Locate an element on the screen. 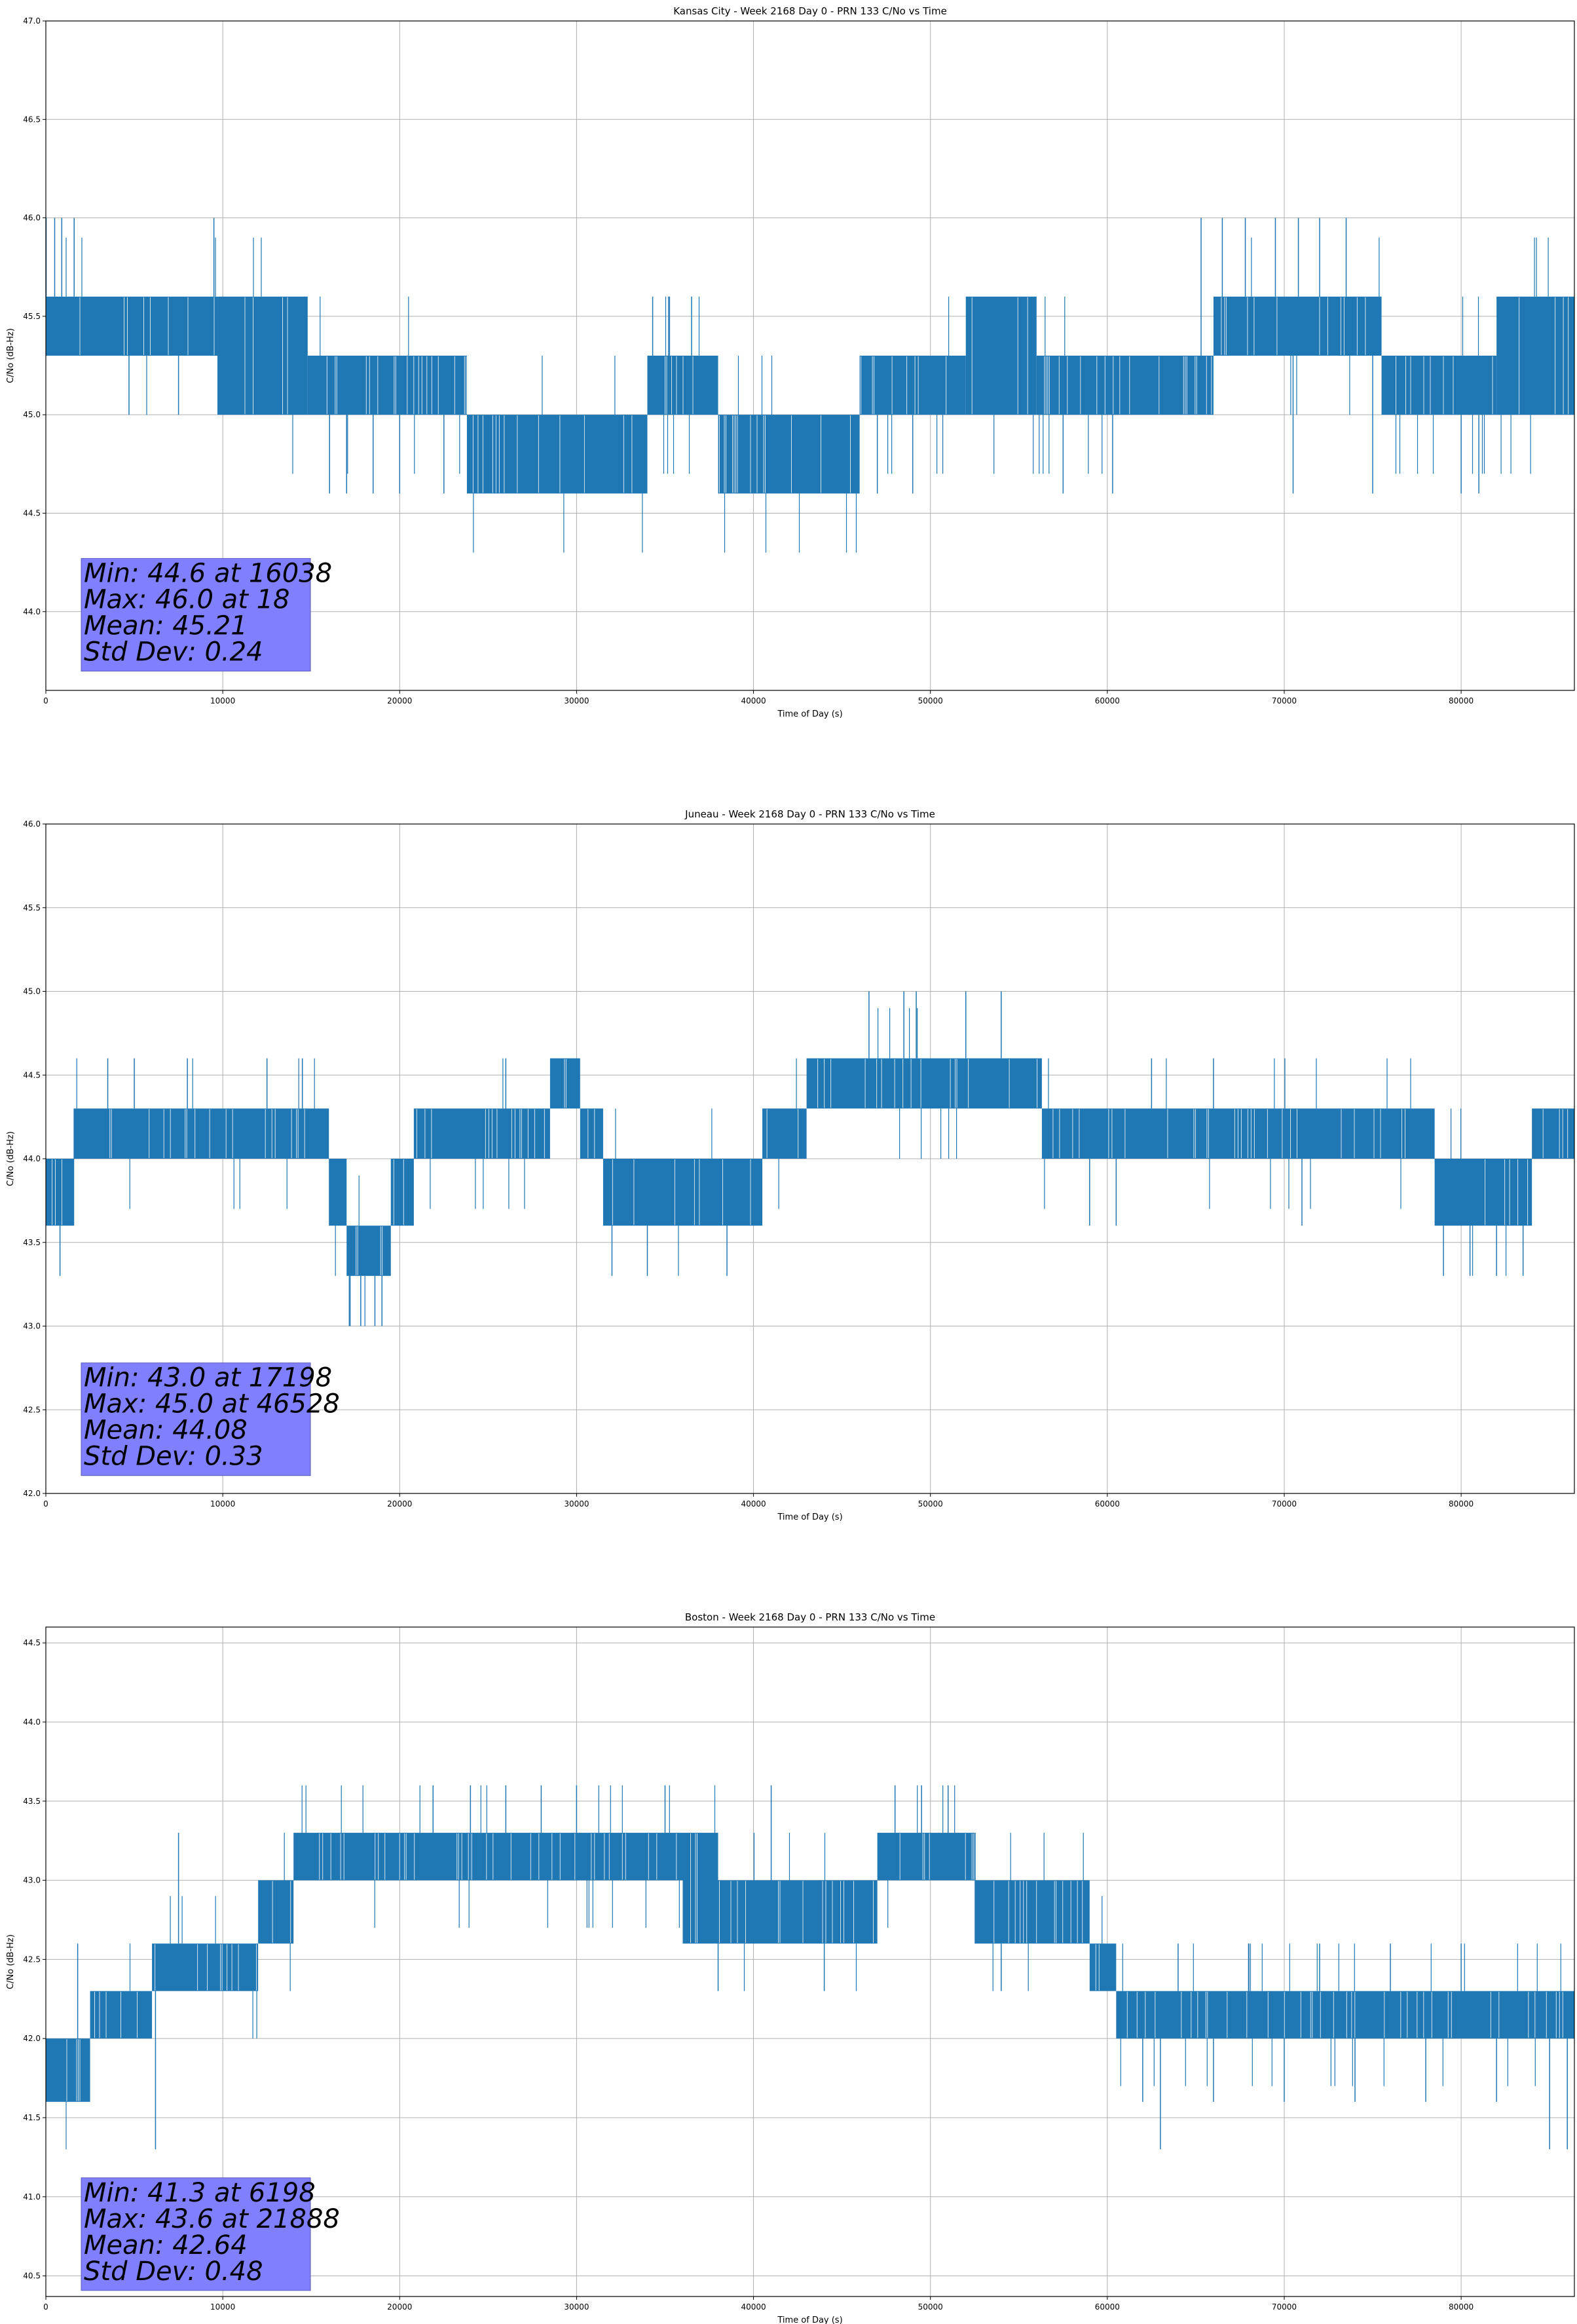 The height and width of the screenshot is (2324, 1577). y-tick-label: 42.0 is located at coordinates (32, 2038).